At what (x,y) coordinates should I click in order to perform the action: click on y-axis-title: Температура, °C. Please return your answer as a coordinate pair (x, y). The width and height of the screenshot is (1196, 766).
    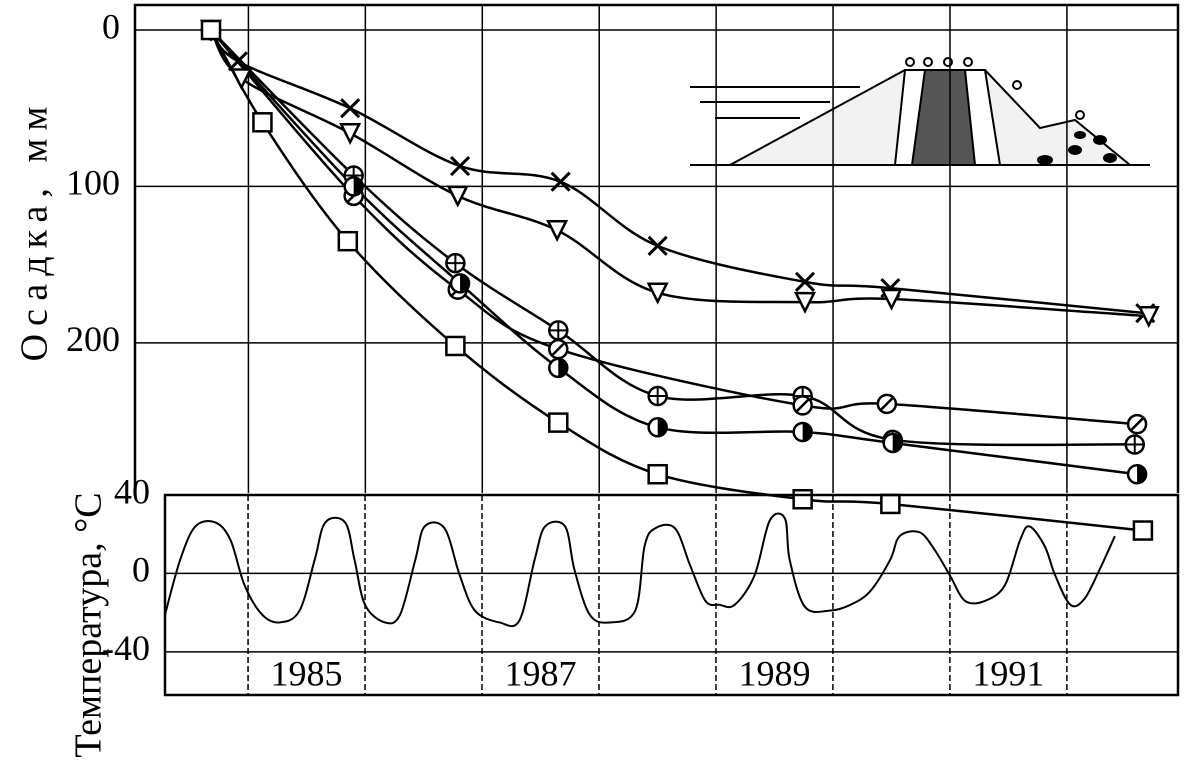
    Looking at the image, I should click on (89, 624).